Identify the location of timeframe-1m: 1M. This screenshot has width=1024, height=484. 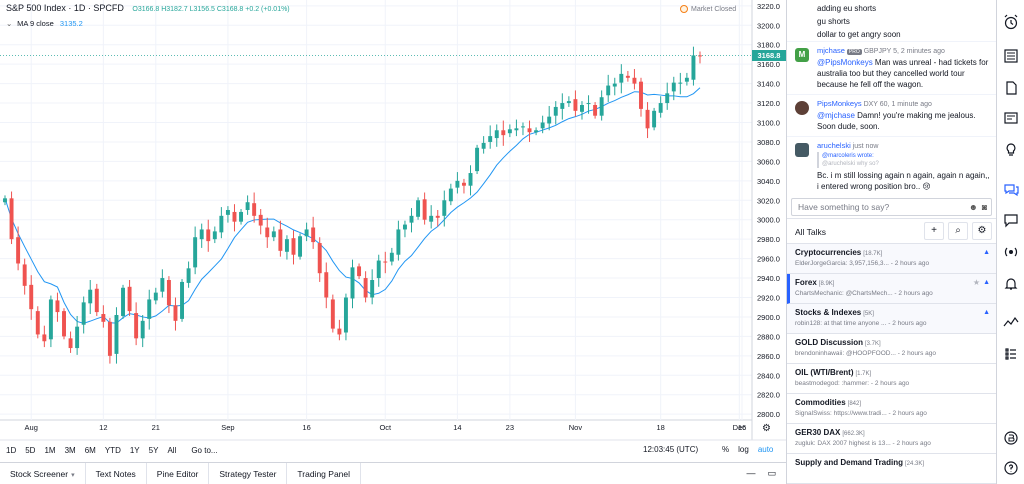
(50, 450).